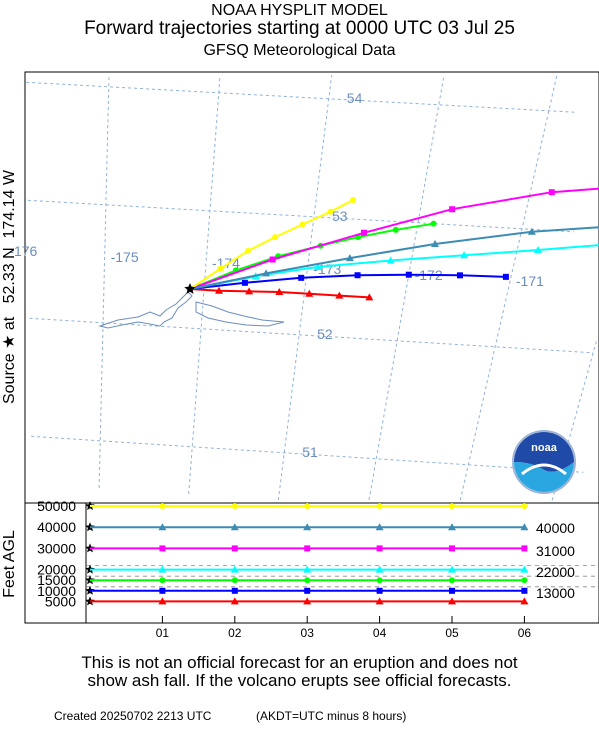 Image resolution: width=599 pixels, height=730 pixels. Describe the element at coordinates (380, 633) in the screenshot. I see `x-tick-label: 04` at that location.